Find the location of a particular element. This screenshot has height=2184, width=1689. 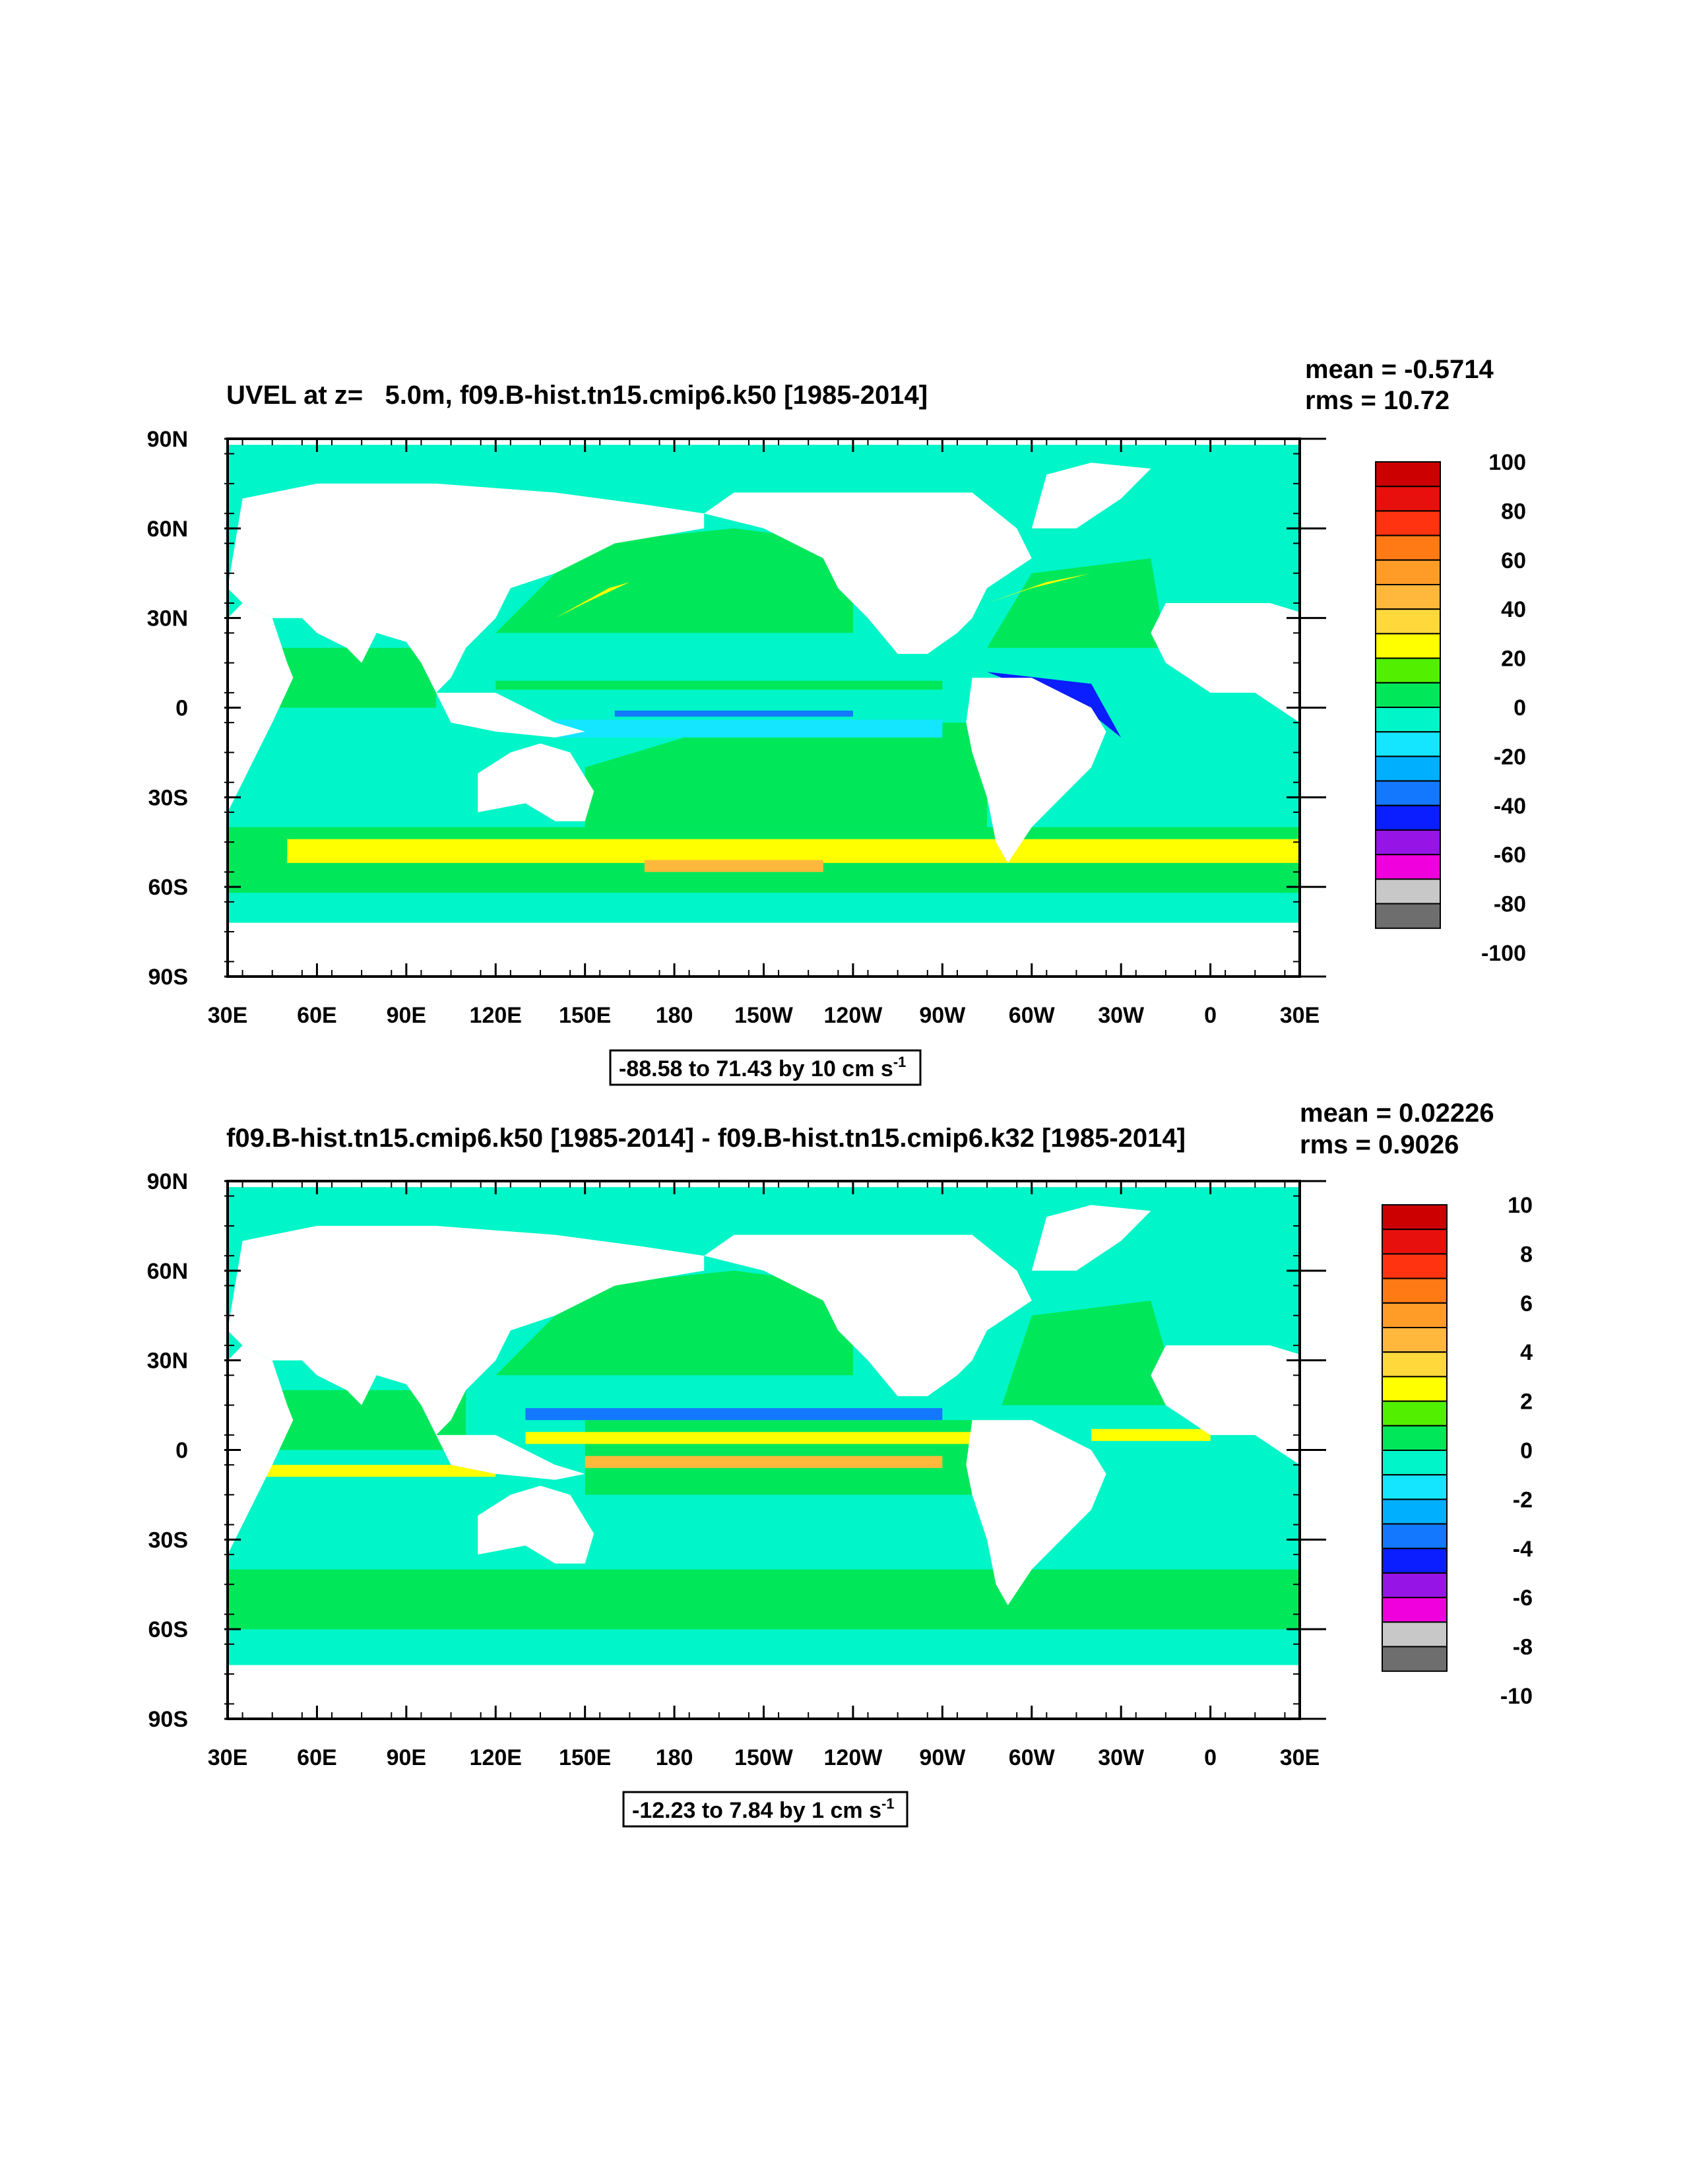

counter-current is located at coordinates (719, 685).